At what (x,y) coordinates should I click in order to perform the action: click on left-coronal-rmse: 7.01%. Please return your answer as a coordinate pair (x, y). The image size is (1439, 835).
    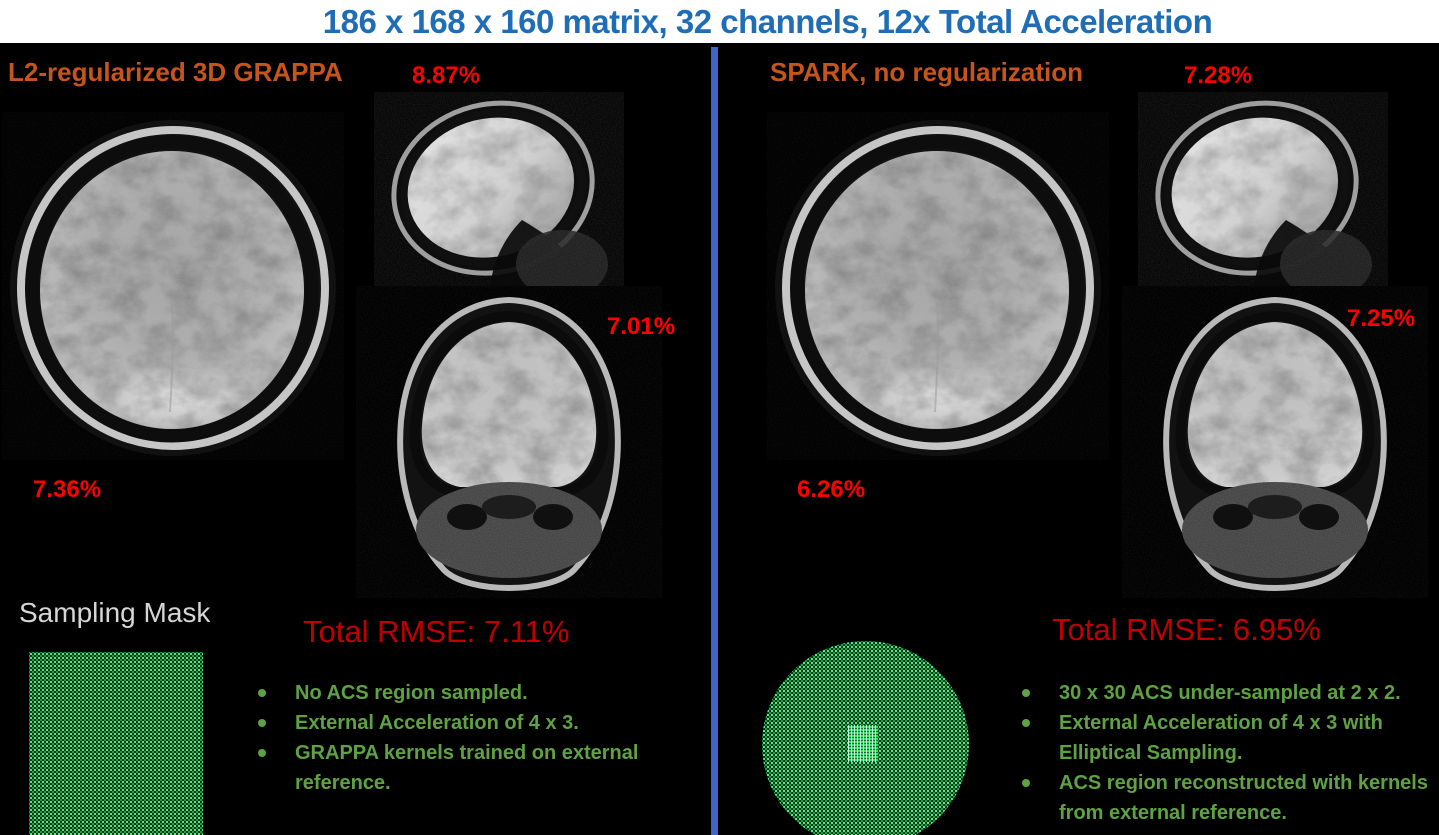
    Looking at the image, I should click on (641, 326).